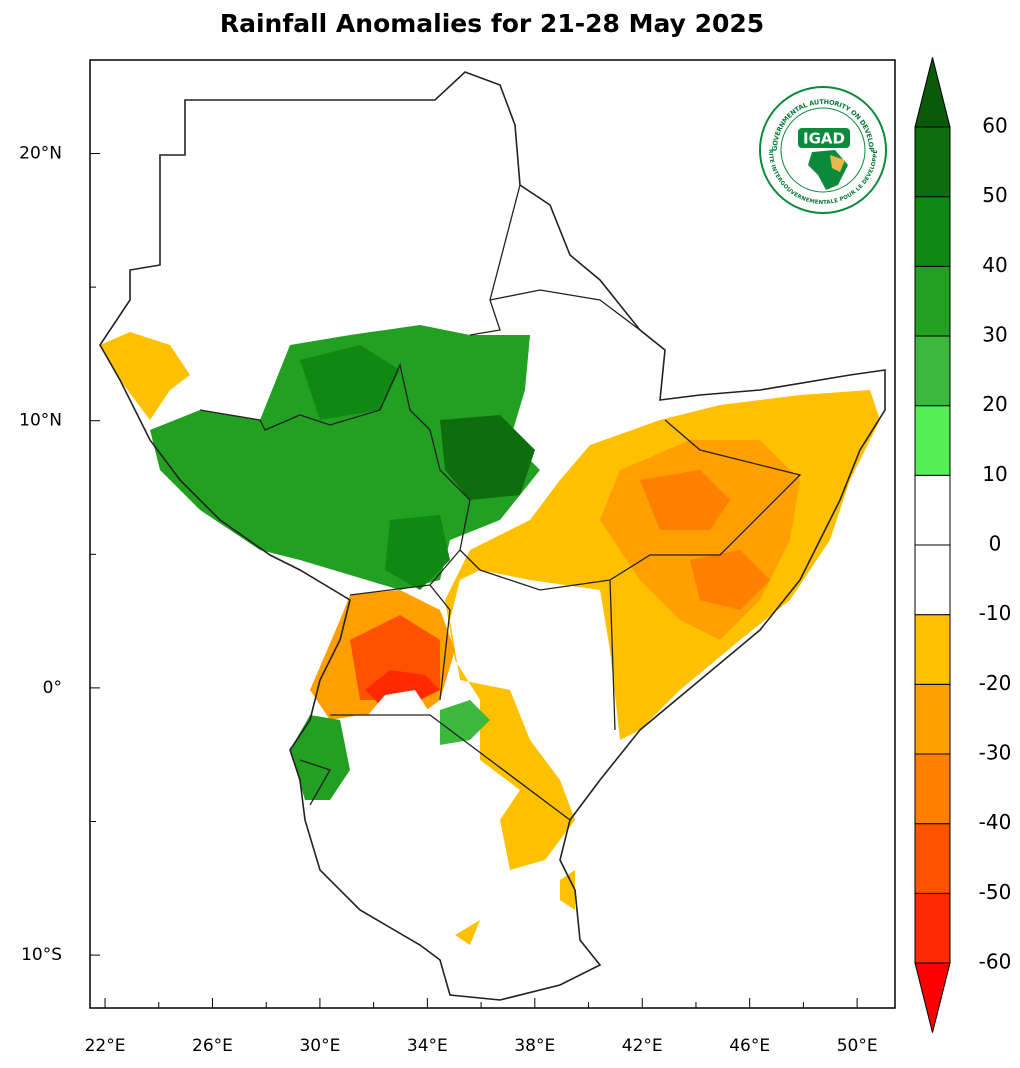  I want to click on x-tick-label: 46°E, so click(749, 1046).